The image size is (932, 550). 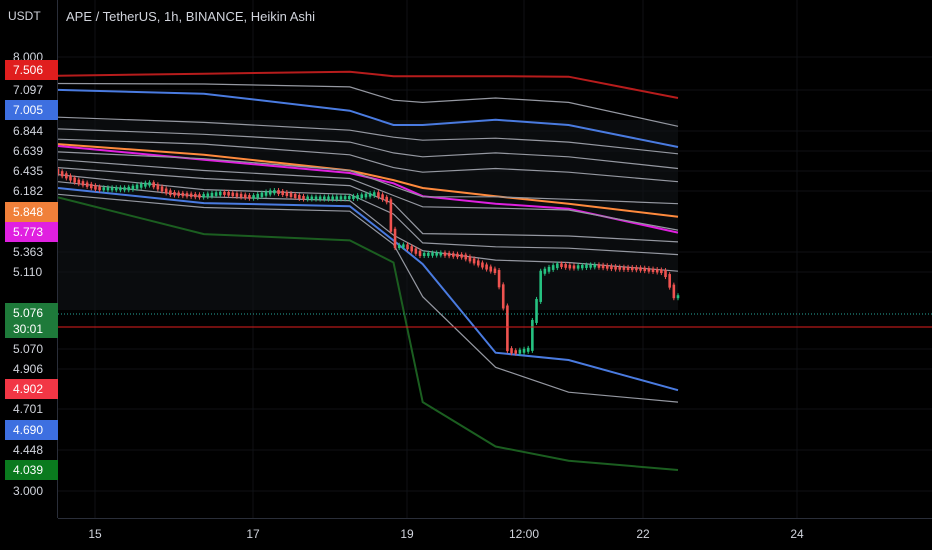 I want to click on x-tick-labels: 15 17 19 12:00 22 24, so click(x=446, y=534).